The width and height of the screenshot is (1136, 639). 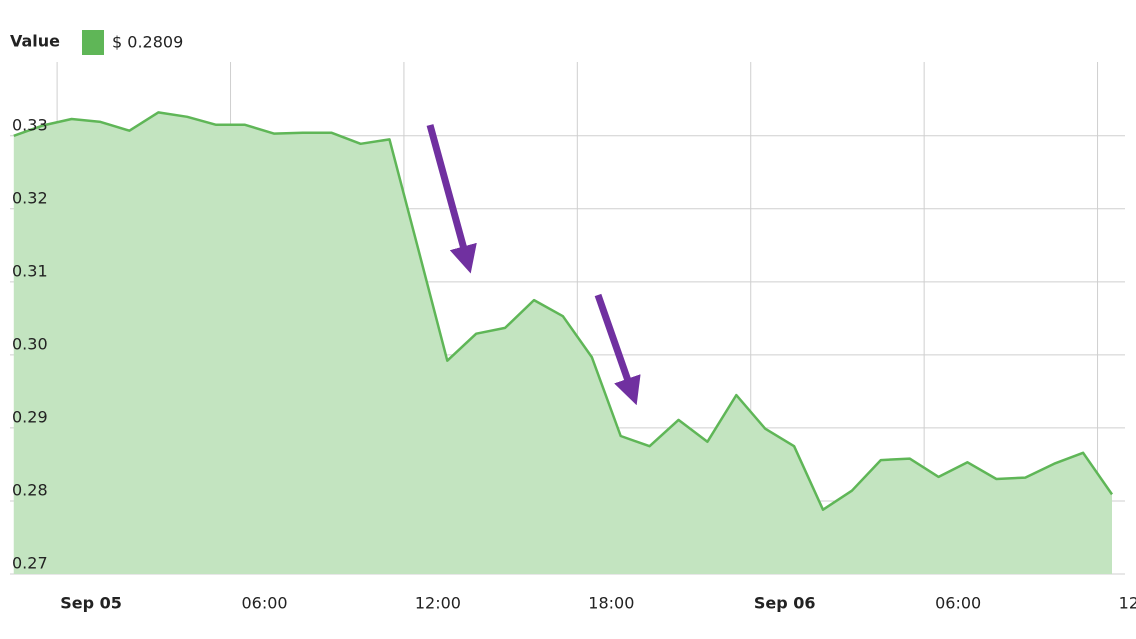 I want to click on y-tick-label: 0.32, so click(x=30, y=197).